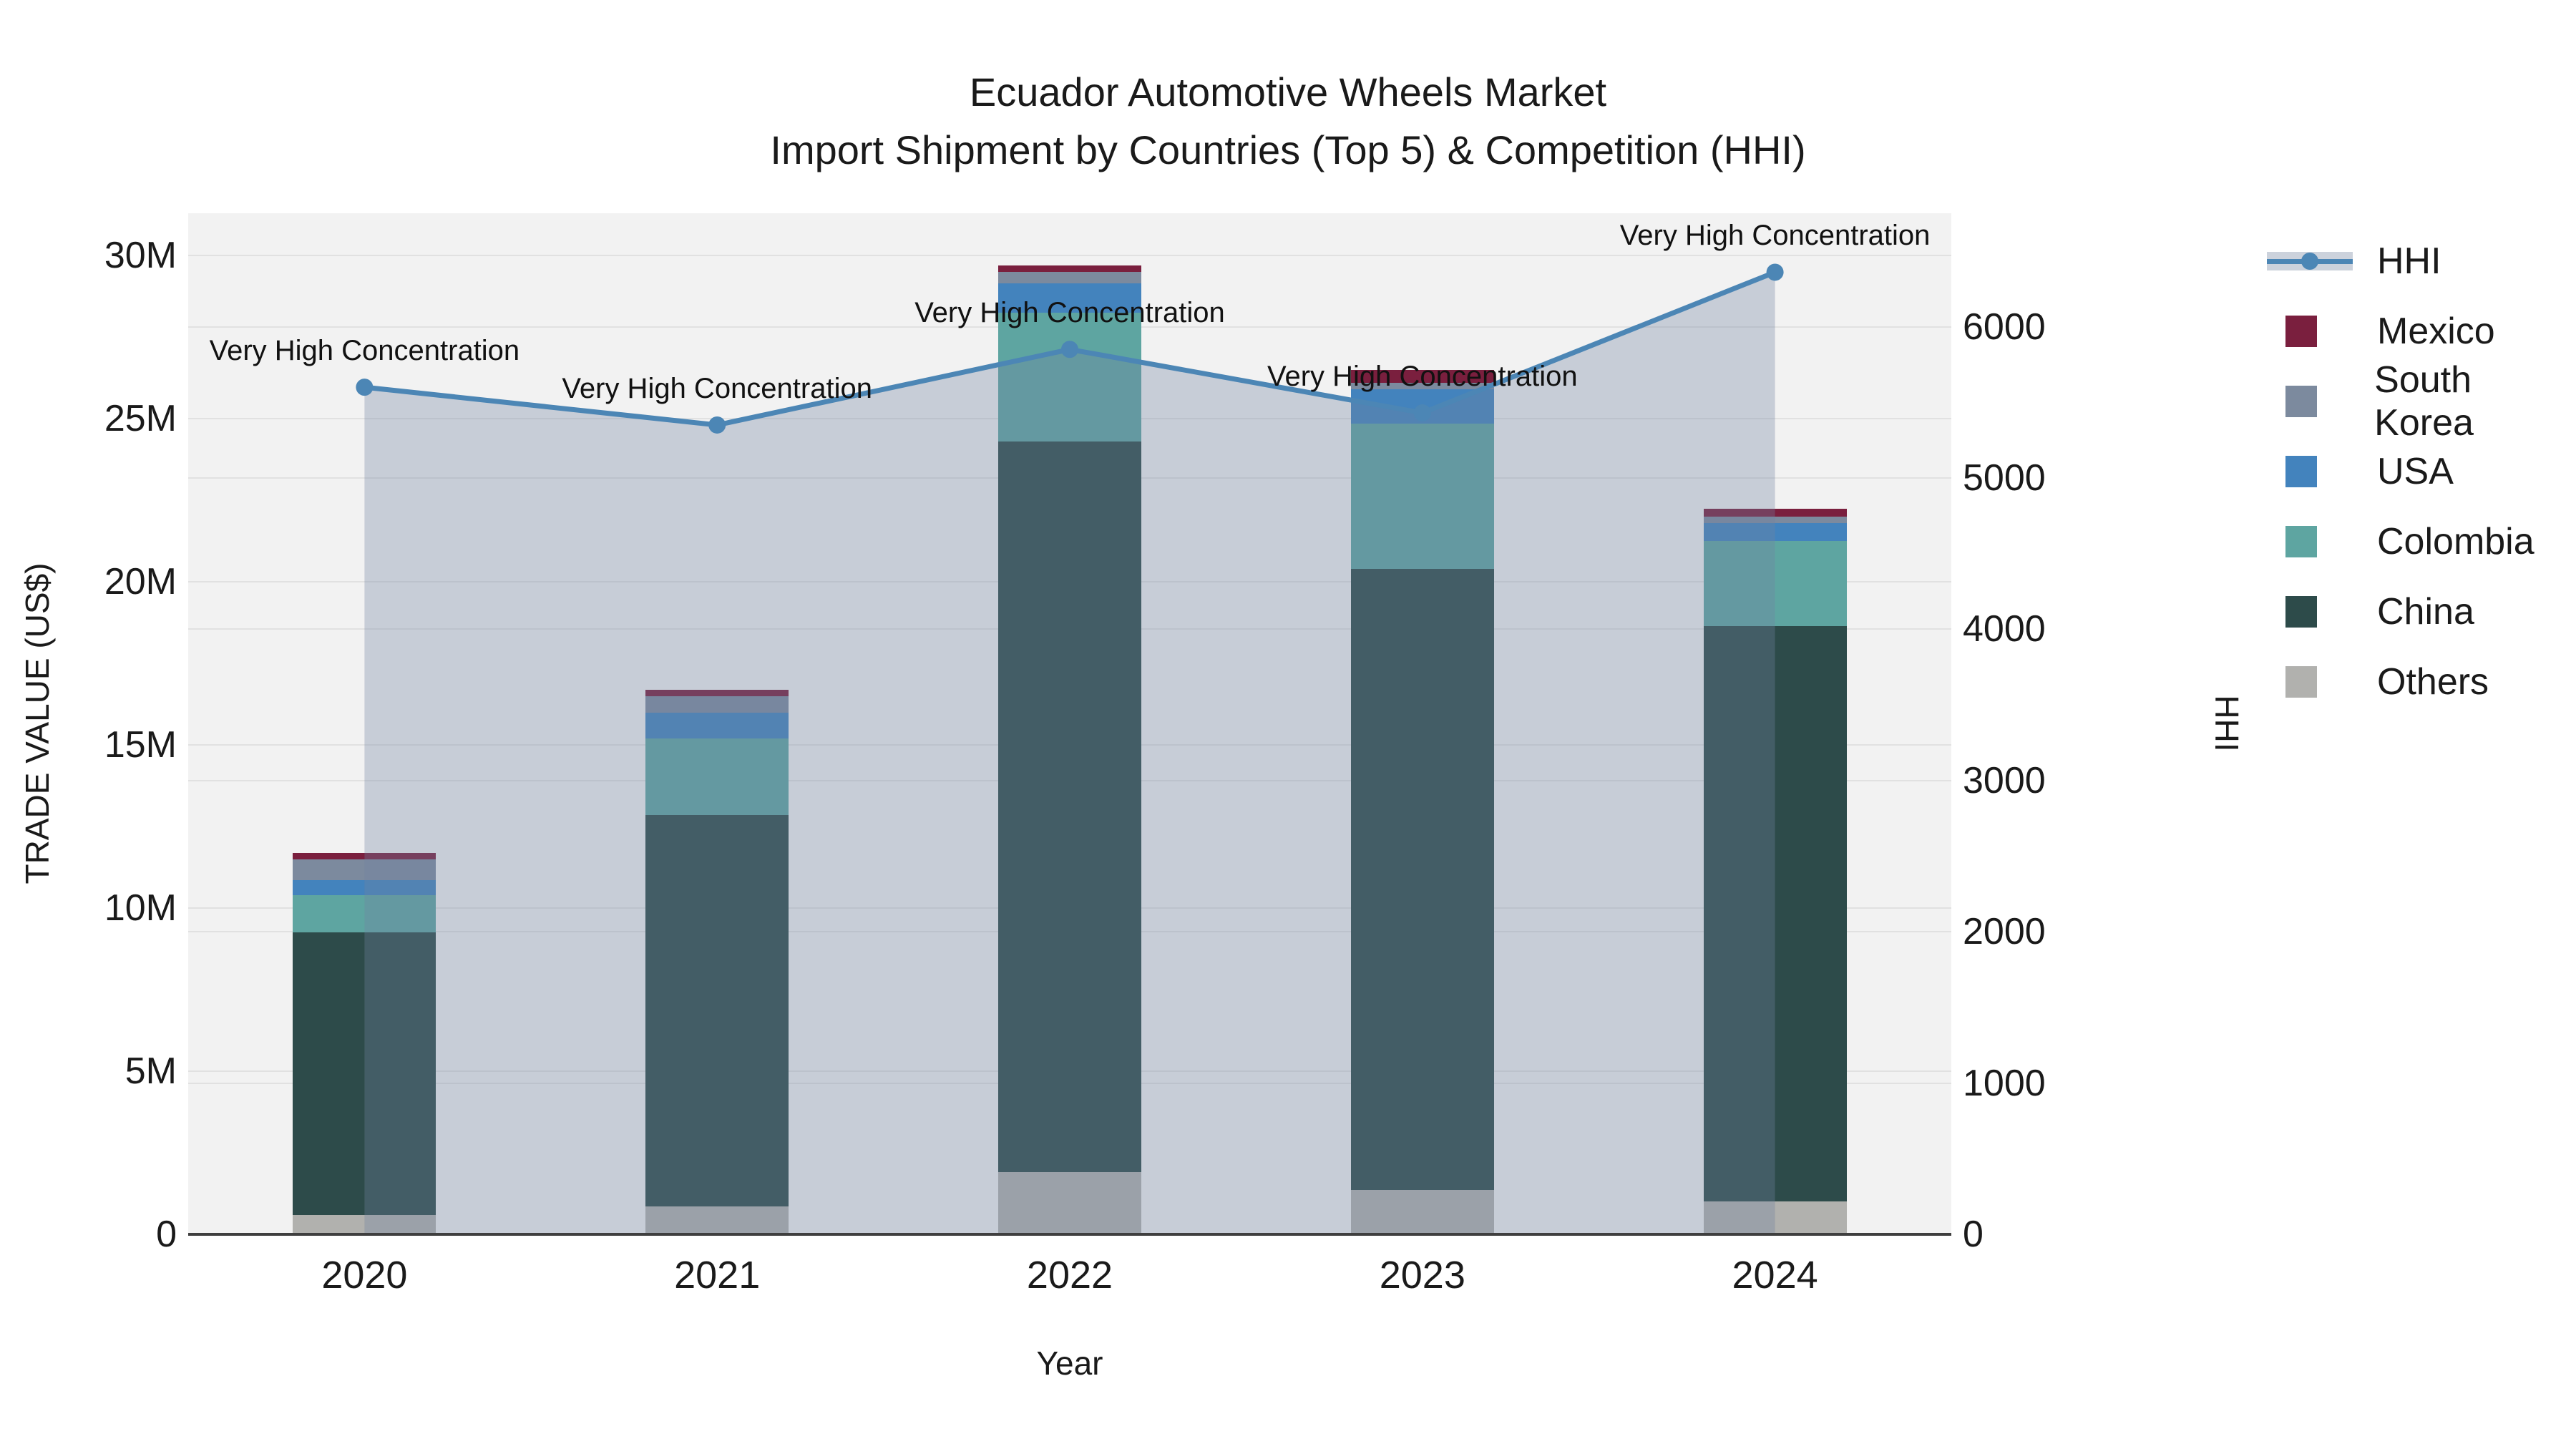  I want to click on legend-item-china: China, so click(2370, 612).